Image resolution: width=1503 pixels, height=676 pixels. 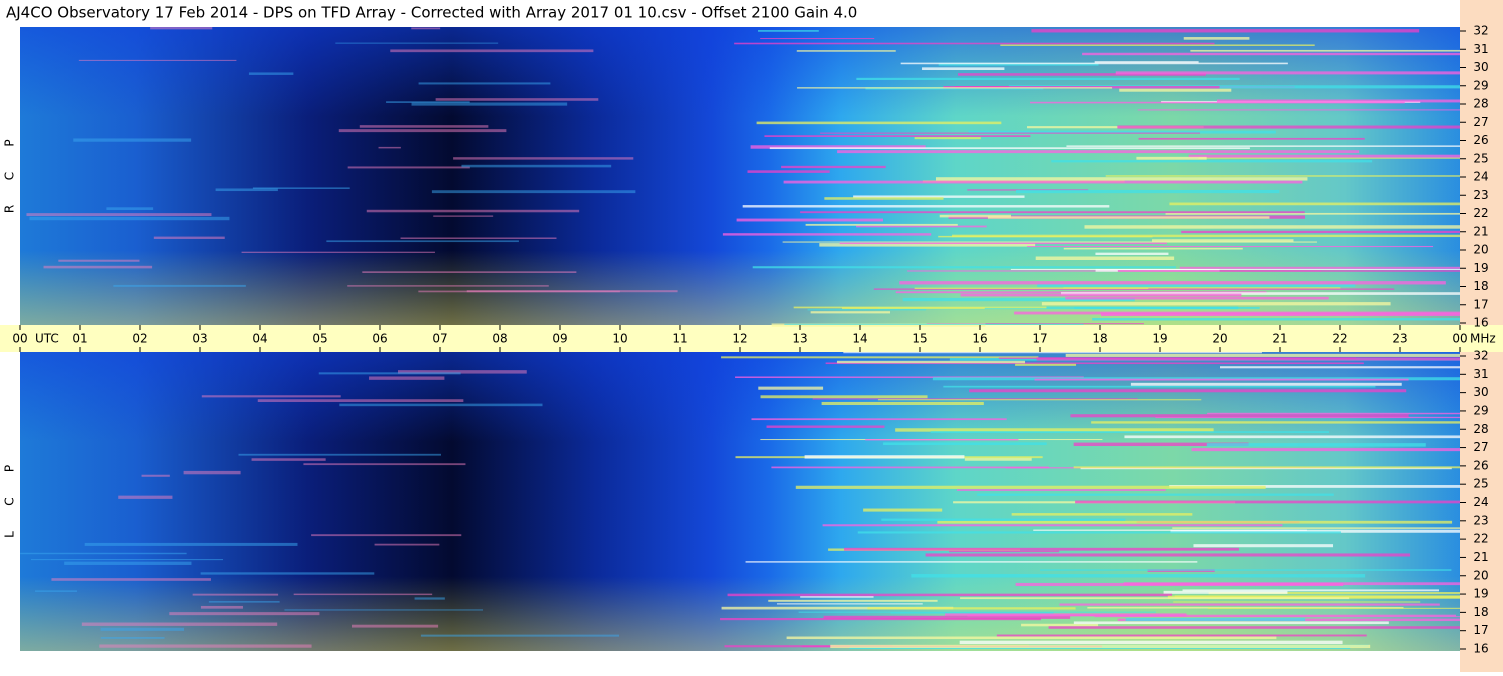 I want to click on time-label: 06, so click(x=379, y=339).